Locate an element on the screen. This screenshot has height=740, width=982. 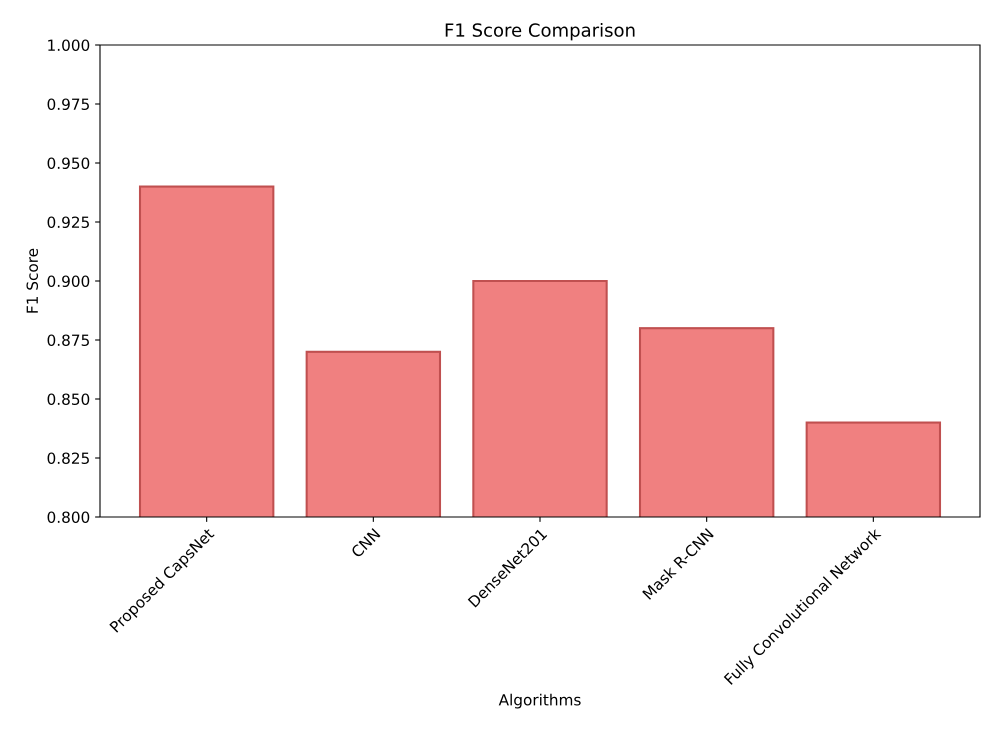
chart-title: F1 Score Comparison is located at coordinates (540, 31).